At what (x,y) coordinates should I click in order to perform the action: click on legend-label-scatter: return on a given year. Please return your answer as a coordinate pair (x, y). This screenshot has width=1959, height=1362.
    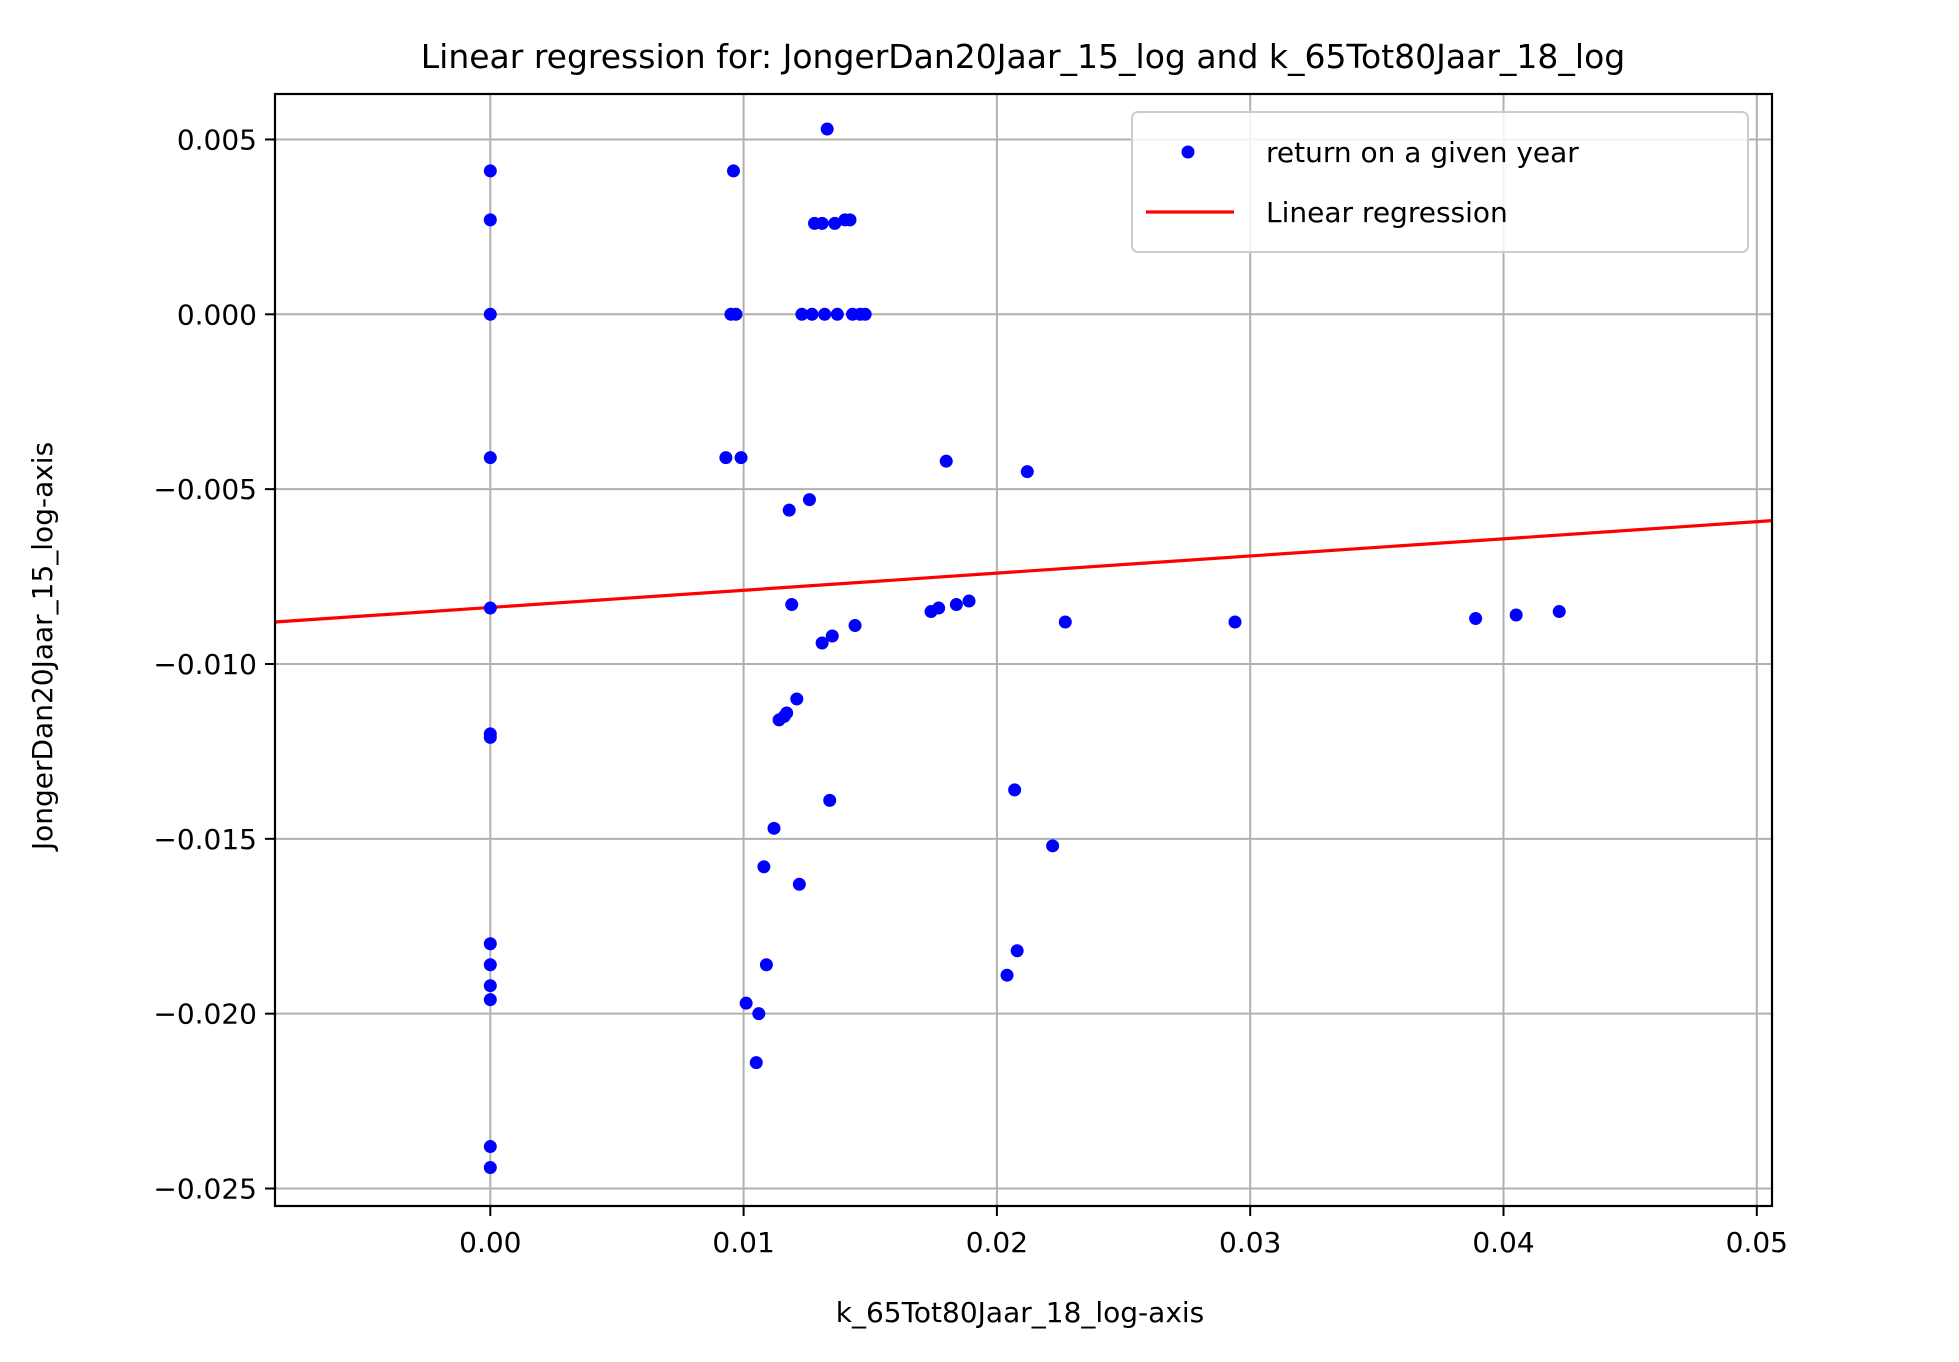
    Looking at the image, I should click on (1422, 152).